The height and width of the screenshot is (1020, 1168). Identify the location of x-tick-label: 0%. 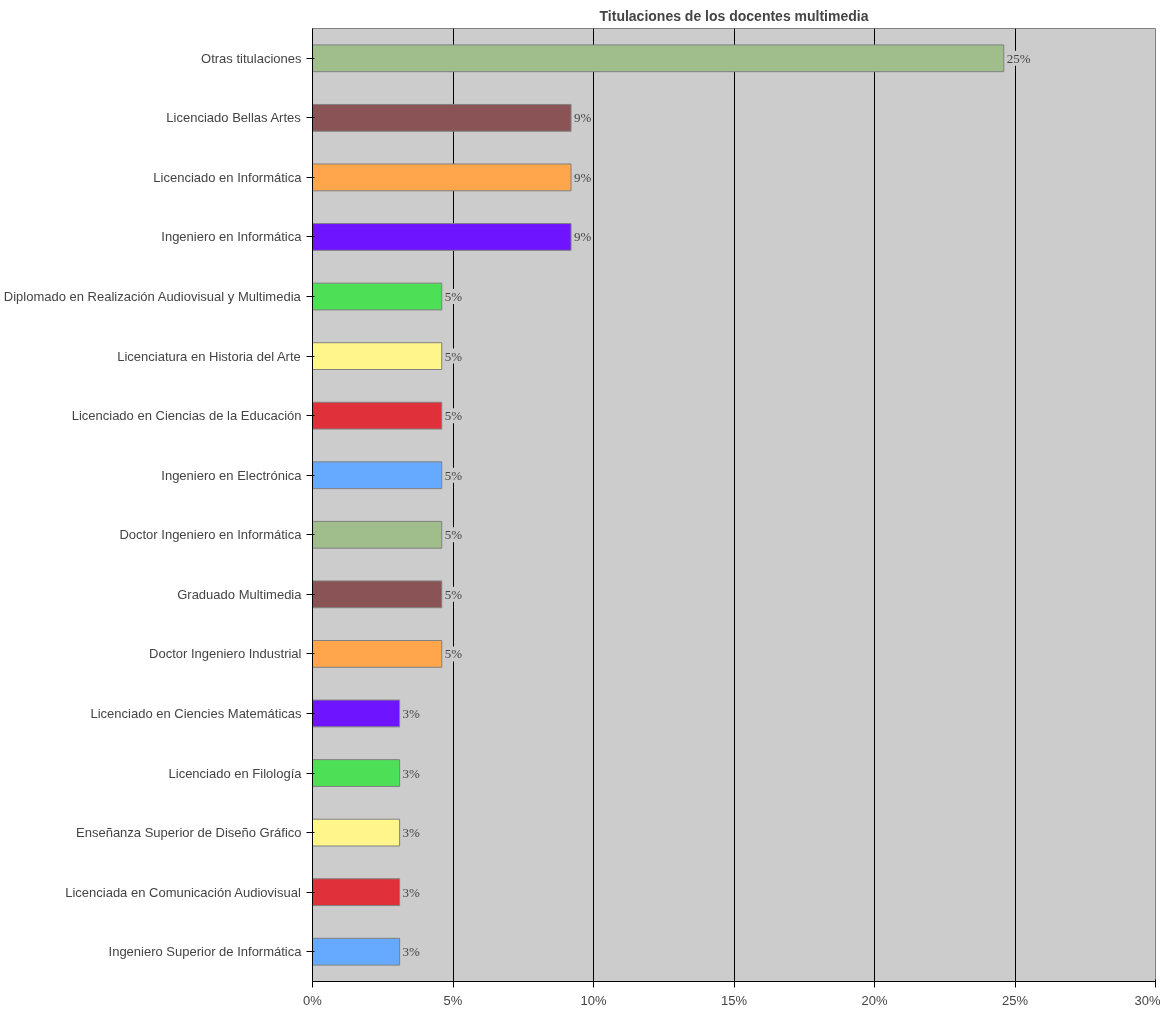
(313, 1000).